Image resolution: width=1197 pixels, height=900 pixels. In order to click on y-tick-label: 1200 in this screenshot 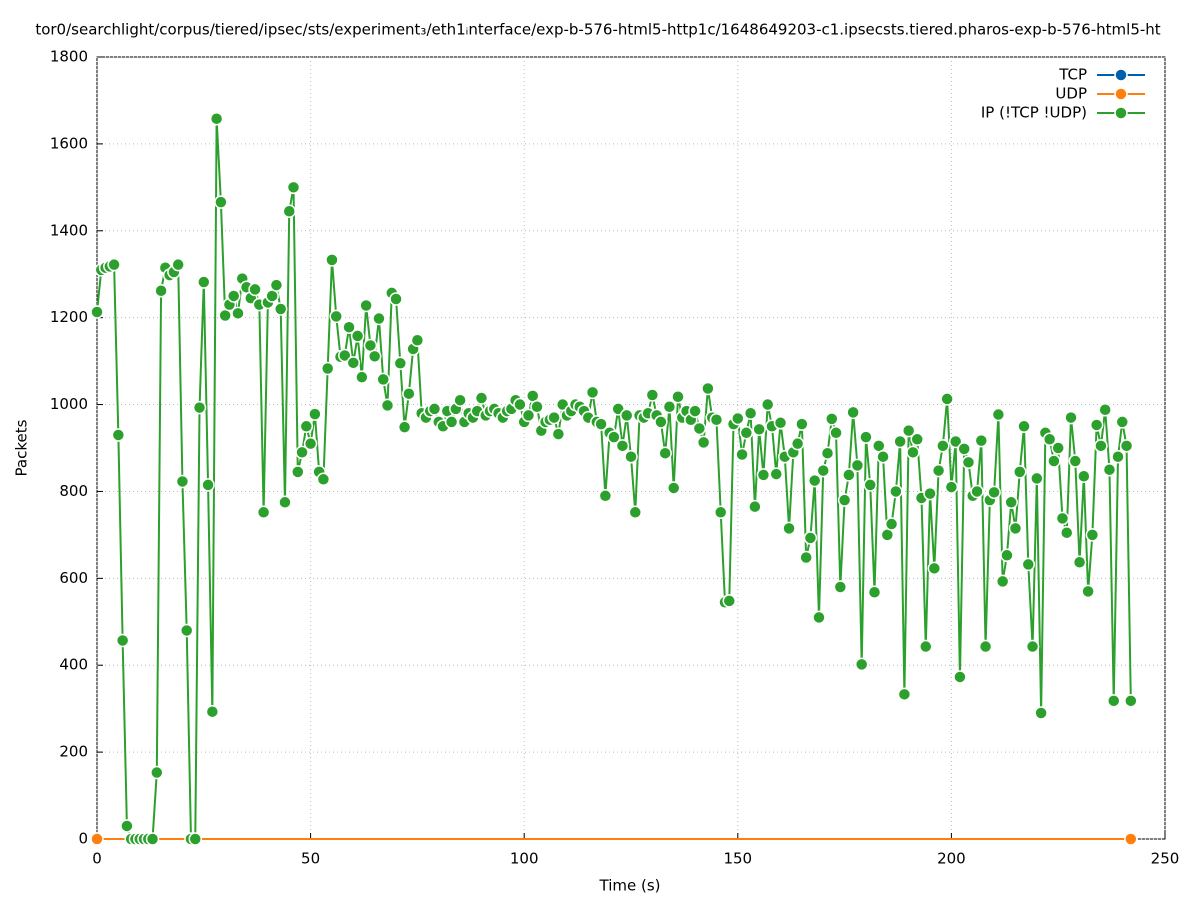, I will do `click(69, 317)`.